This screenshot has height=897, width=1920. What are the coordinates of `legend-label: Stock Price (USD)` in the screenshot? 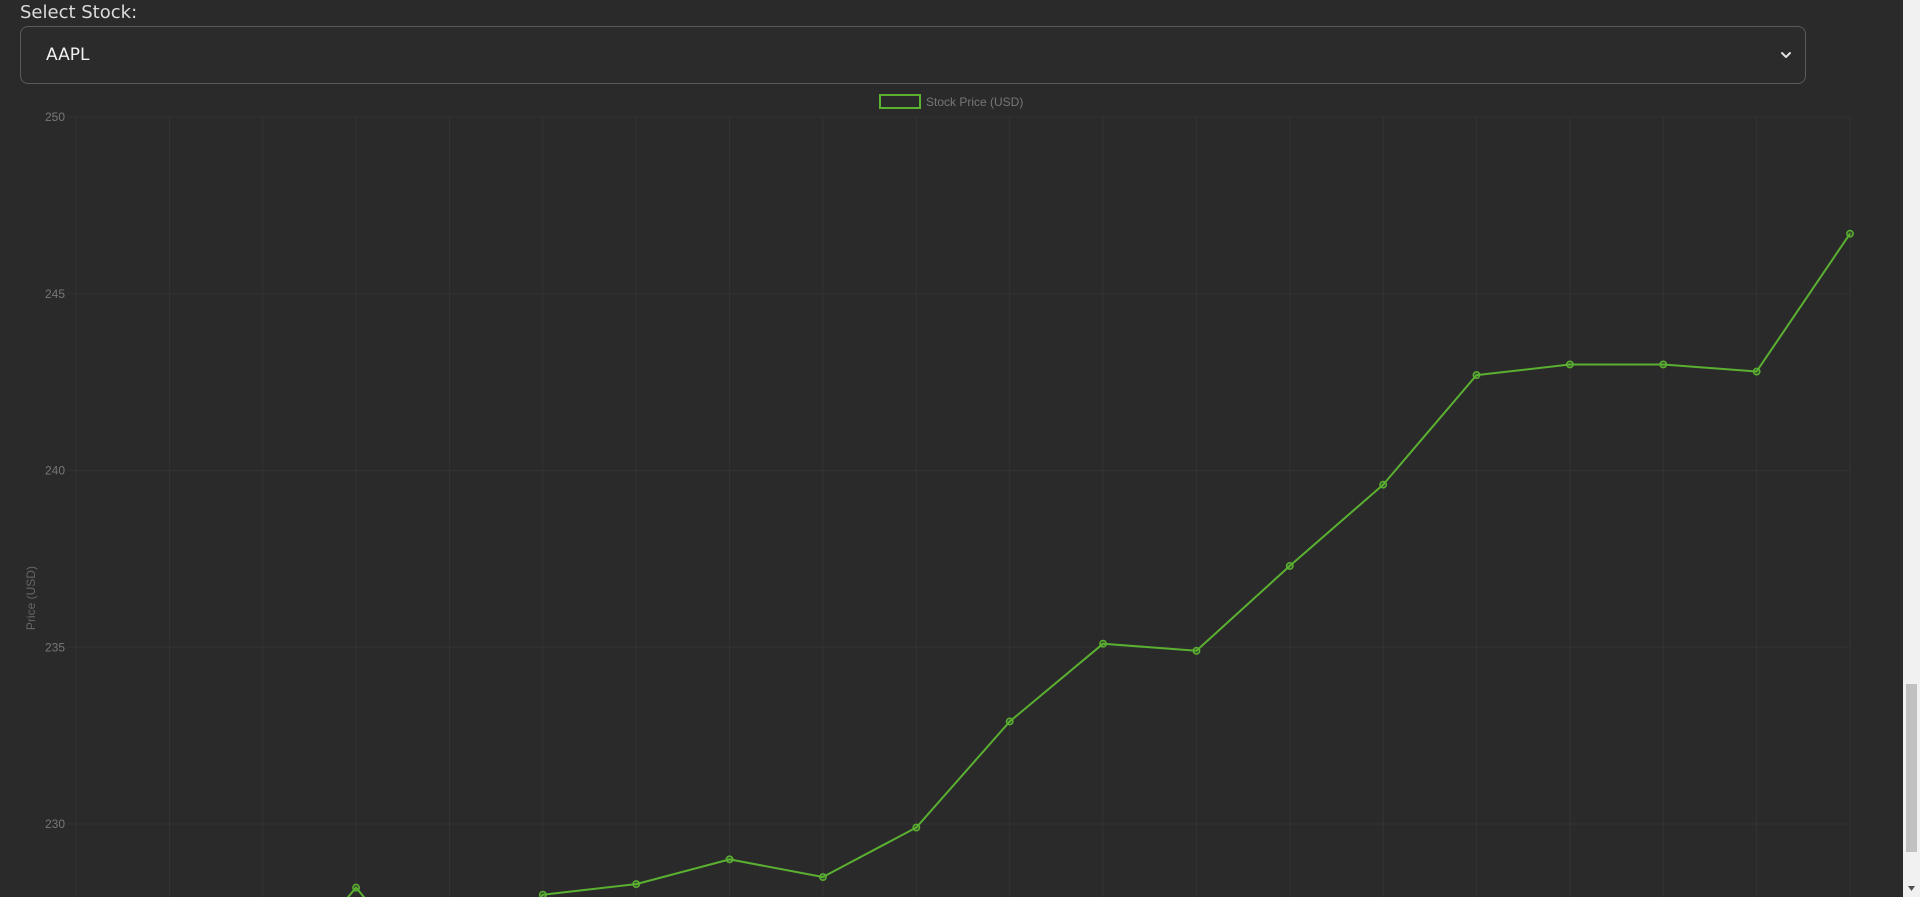 It's located at (974, 102).